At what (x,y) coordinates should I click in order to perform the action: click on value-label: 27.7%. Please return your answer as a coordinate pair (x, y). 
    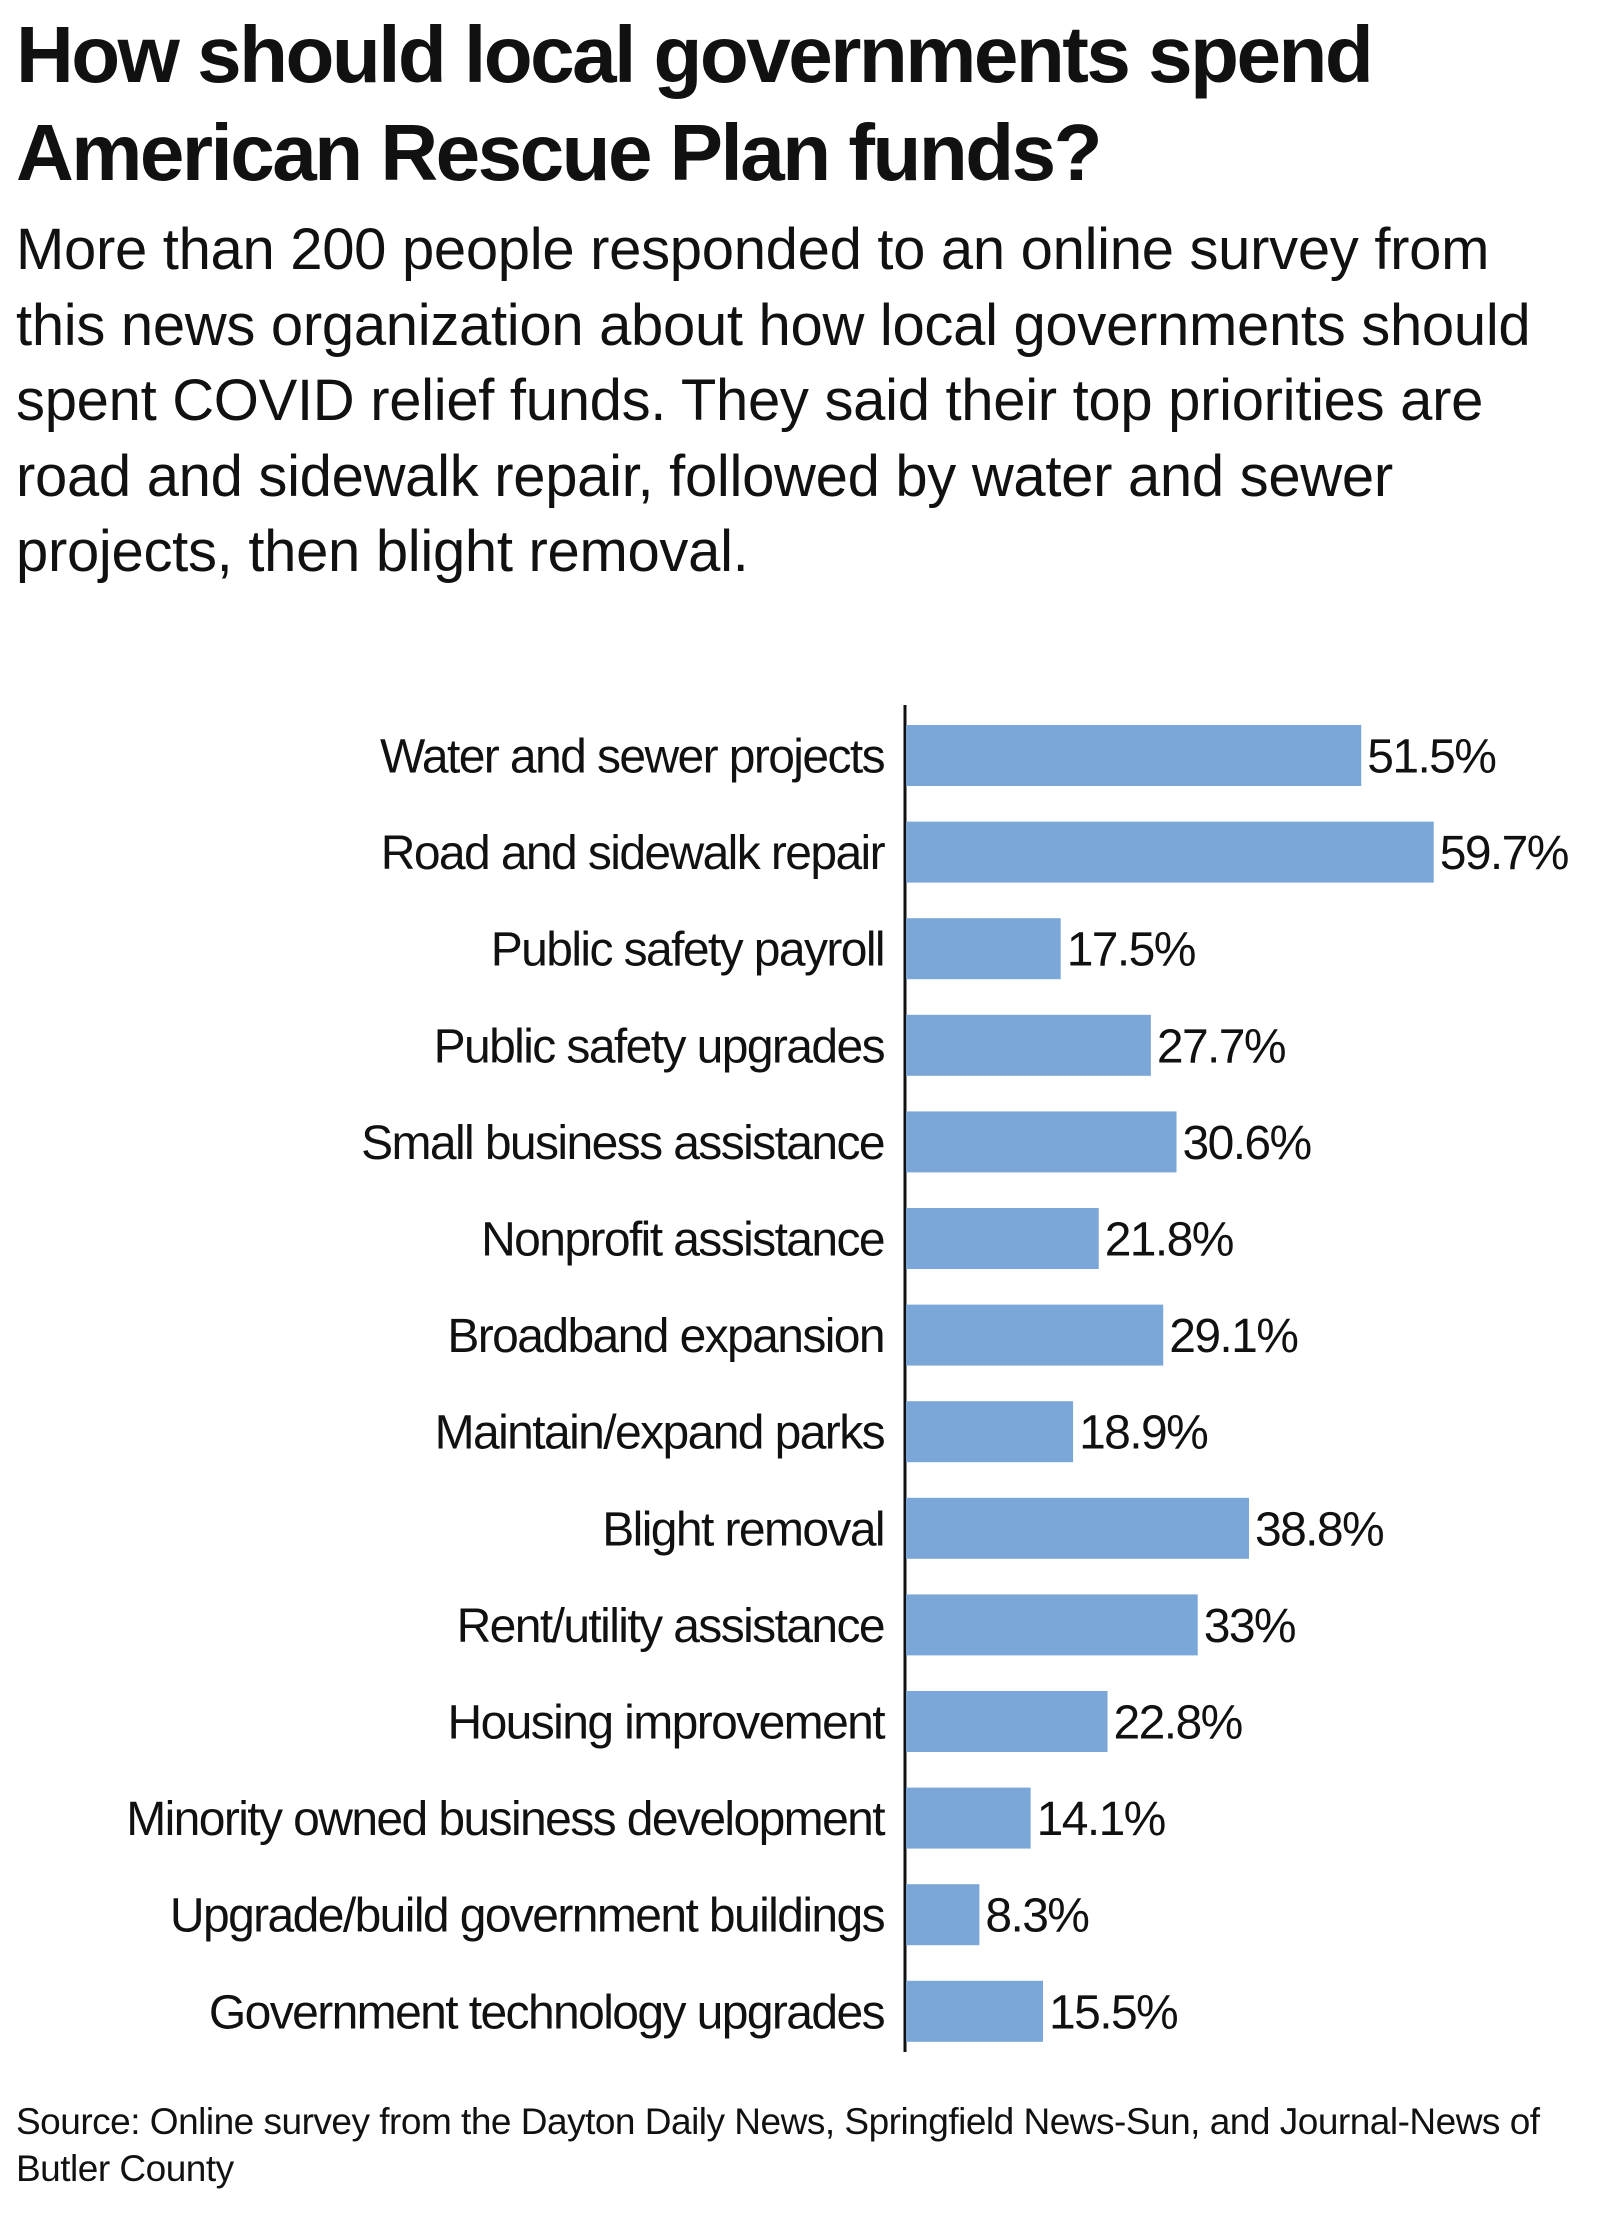
    Looking at the image, I should click on (1221, 1046).